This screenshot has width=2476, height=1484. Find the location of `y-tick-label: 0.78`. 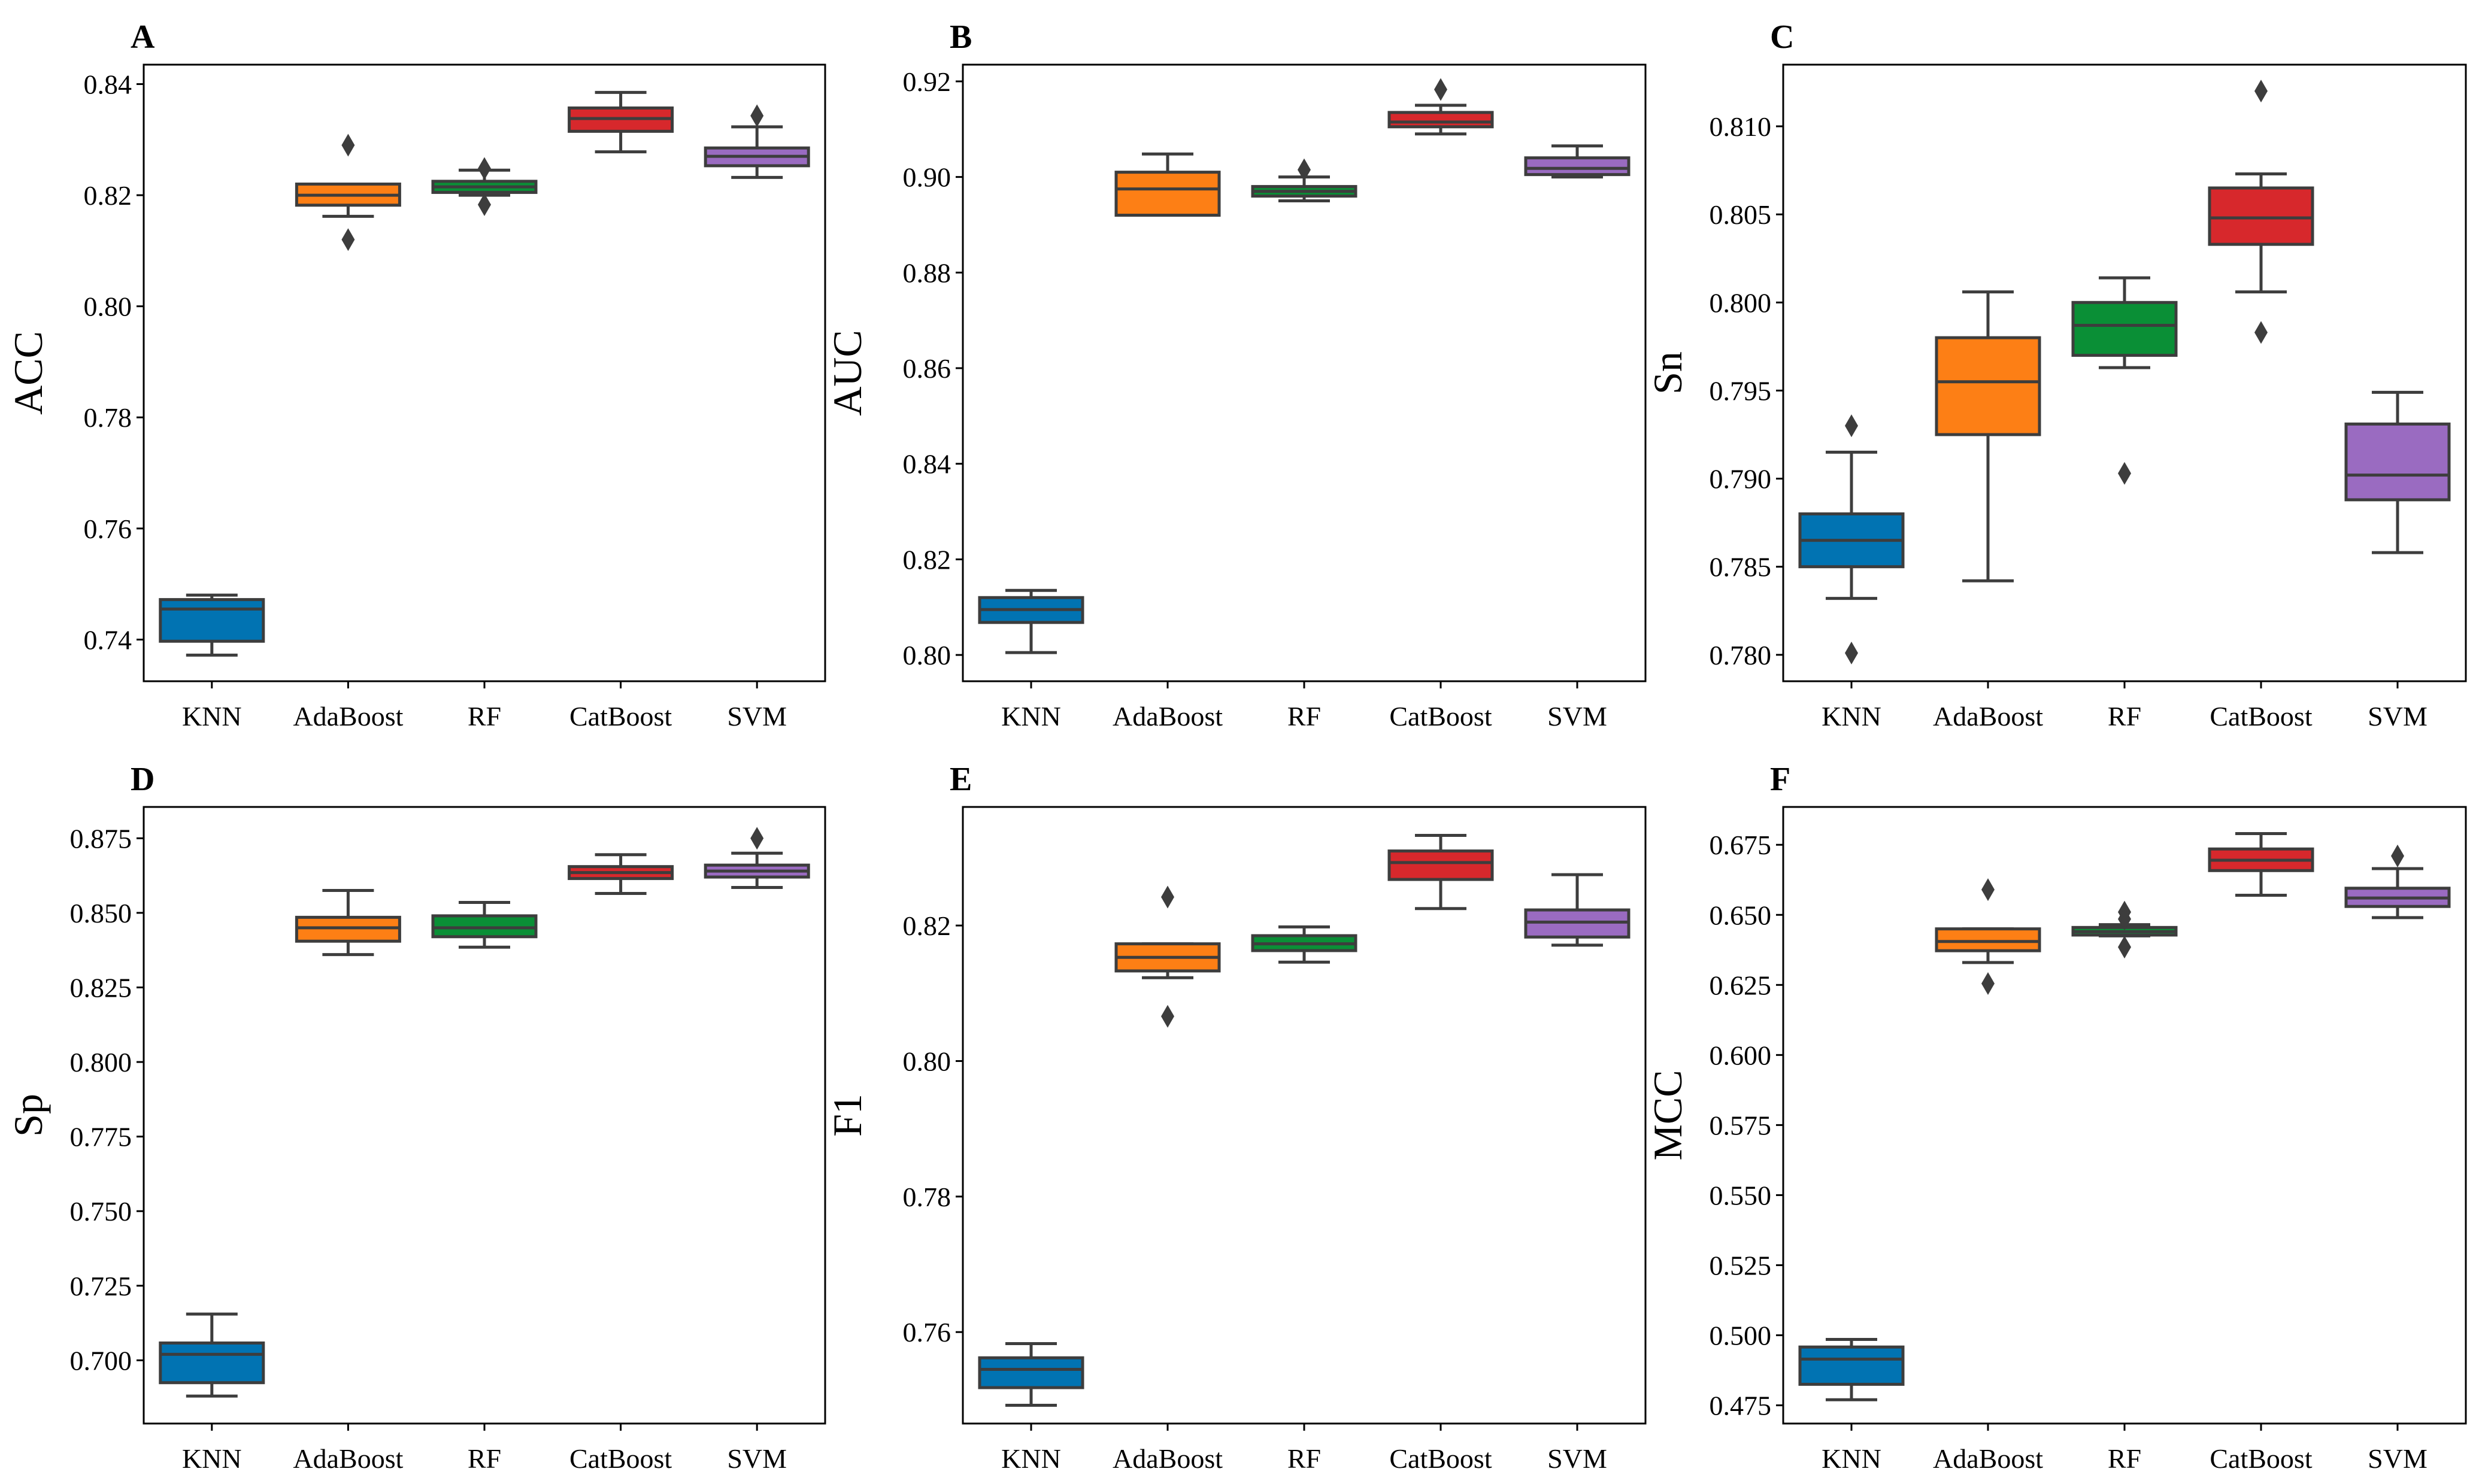

y-tick-label: 0.78 is located at coordinates (927, 1197).